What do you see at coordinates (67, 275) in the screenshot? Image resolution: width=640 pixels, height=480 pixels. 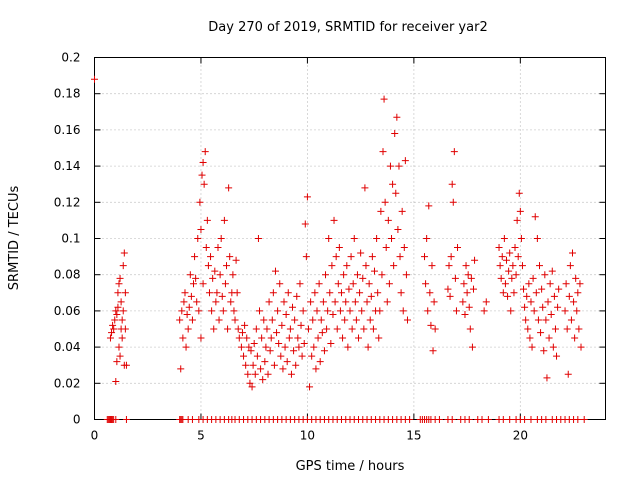 I see `y-tick-label: 0.08` at bounding box center [67, 275].